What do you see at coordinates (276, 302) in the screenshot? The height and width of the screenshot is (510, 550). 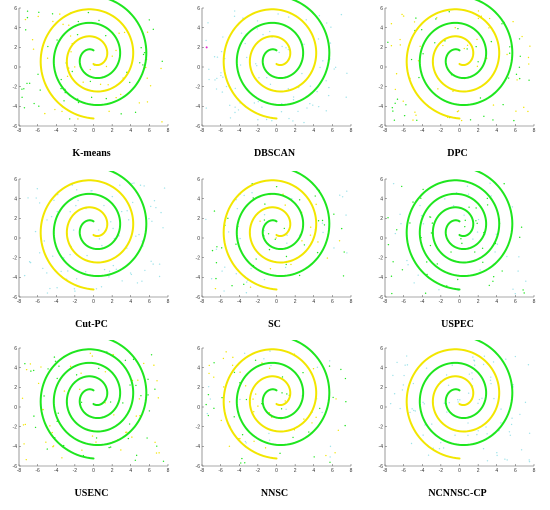 I see `x-tick-label: 0` at bounding box center [276, 302].